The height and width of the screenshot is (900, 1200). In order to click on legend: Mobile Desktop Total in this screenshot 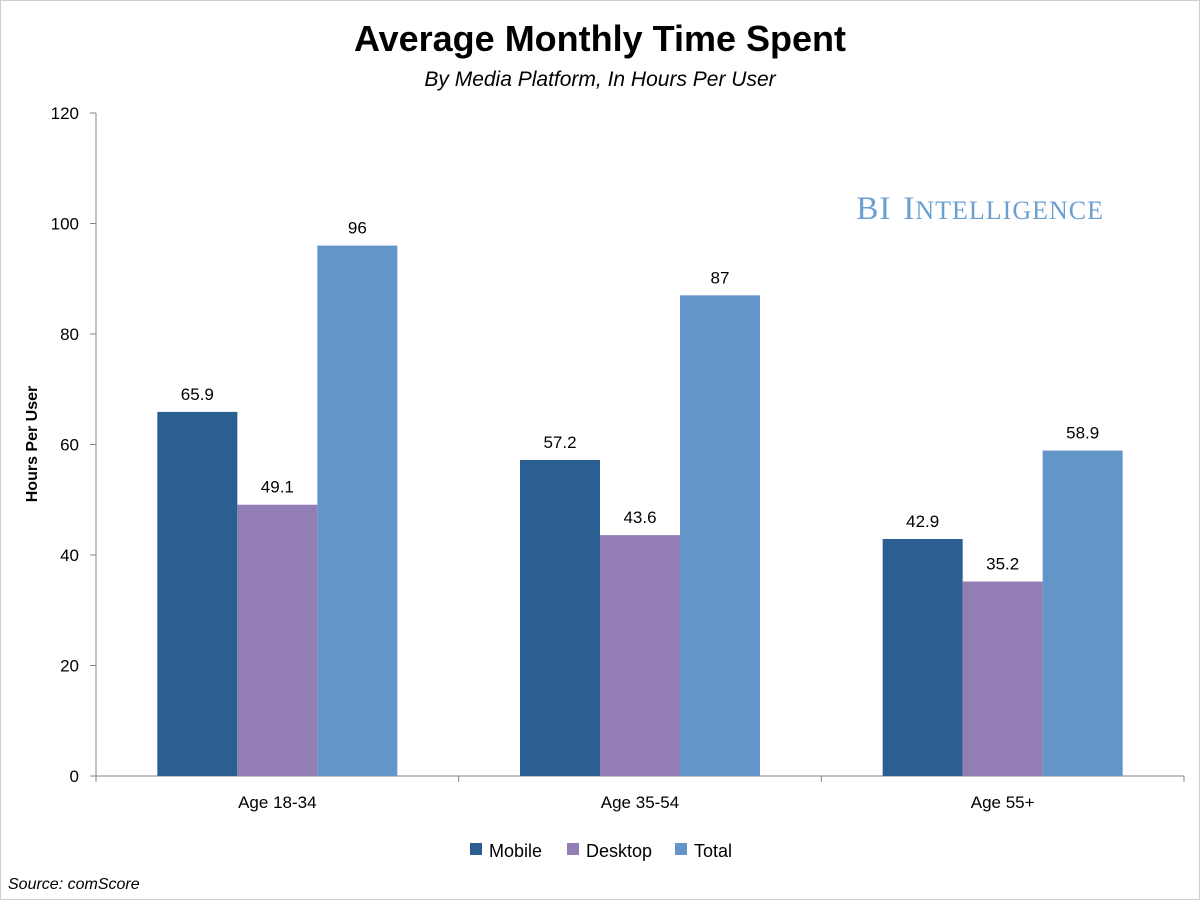, I will do `click(601, 851)`.